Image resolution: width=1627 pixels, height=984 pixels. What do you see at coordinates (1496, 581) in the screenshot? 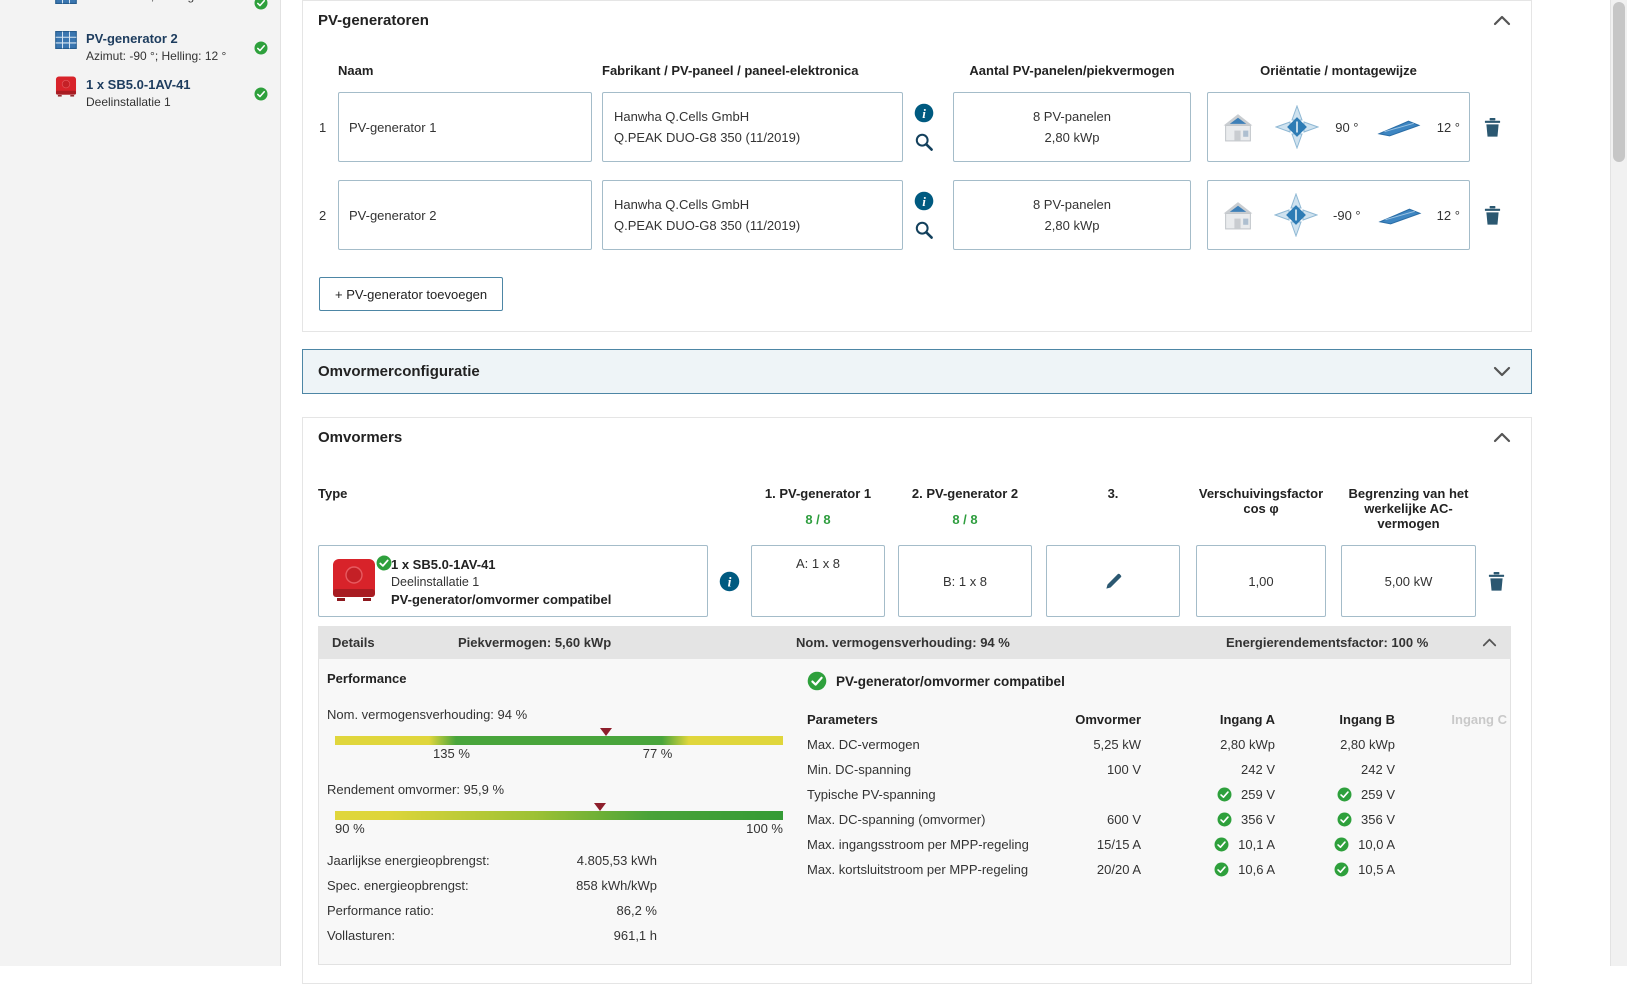
I see `delete-inverter-button` at bounding box center [1496, 581].